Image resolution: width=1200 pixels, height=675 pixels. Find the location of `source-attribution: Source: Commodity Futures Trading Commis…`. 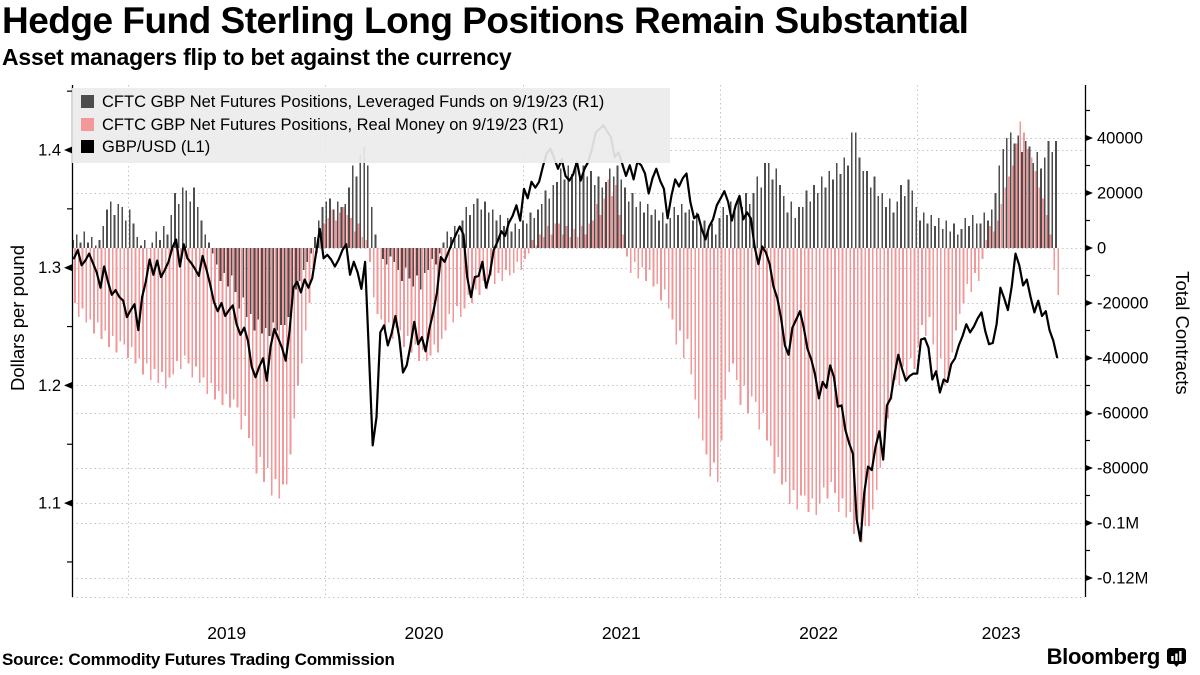

source-attribution: Source: Commodity Futures Trading Commis… is located at coordinates (198, 659).